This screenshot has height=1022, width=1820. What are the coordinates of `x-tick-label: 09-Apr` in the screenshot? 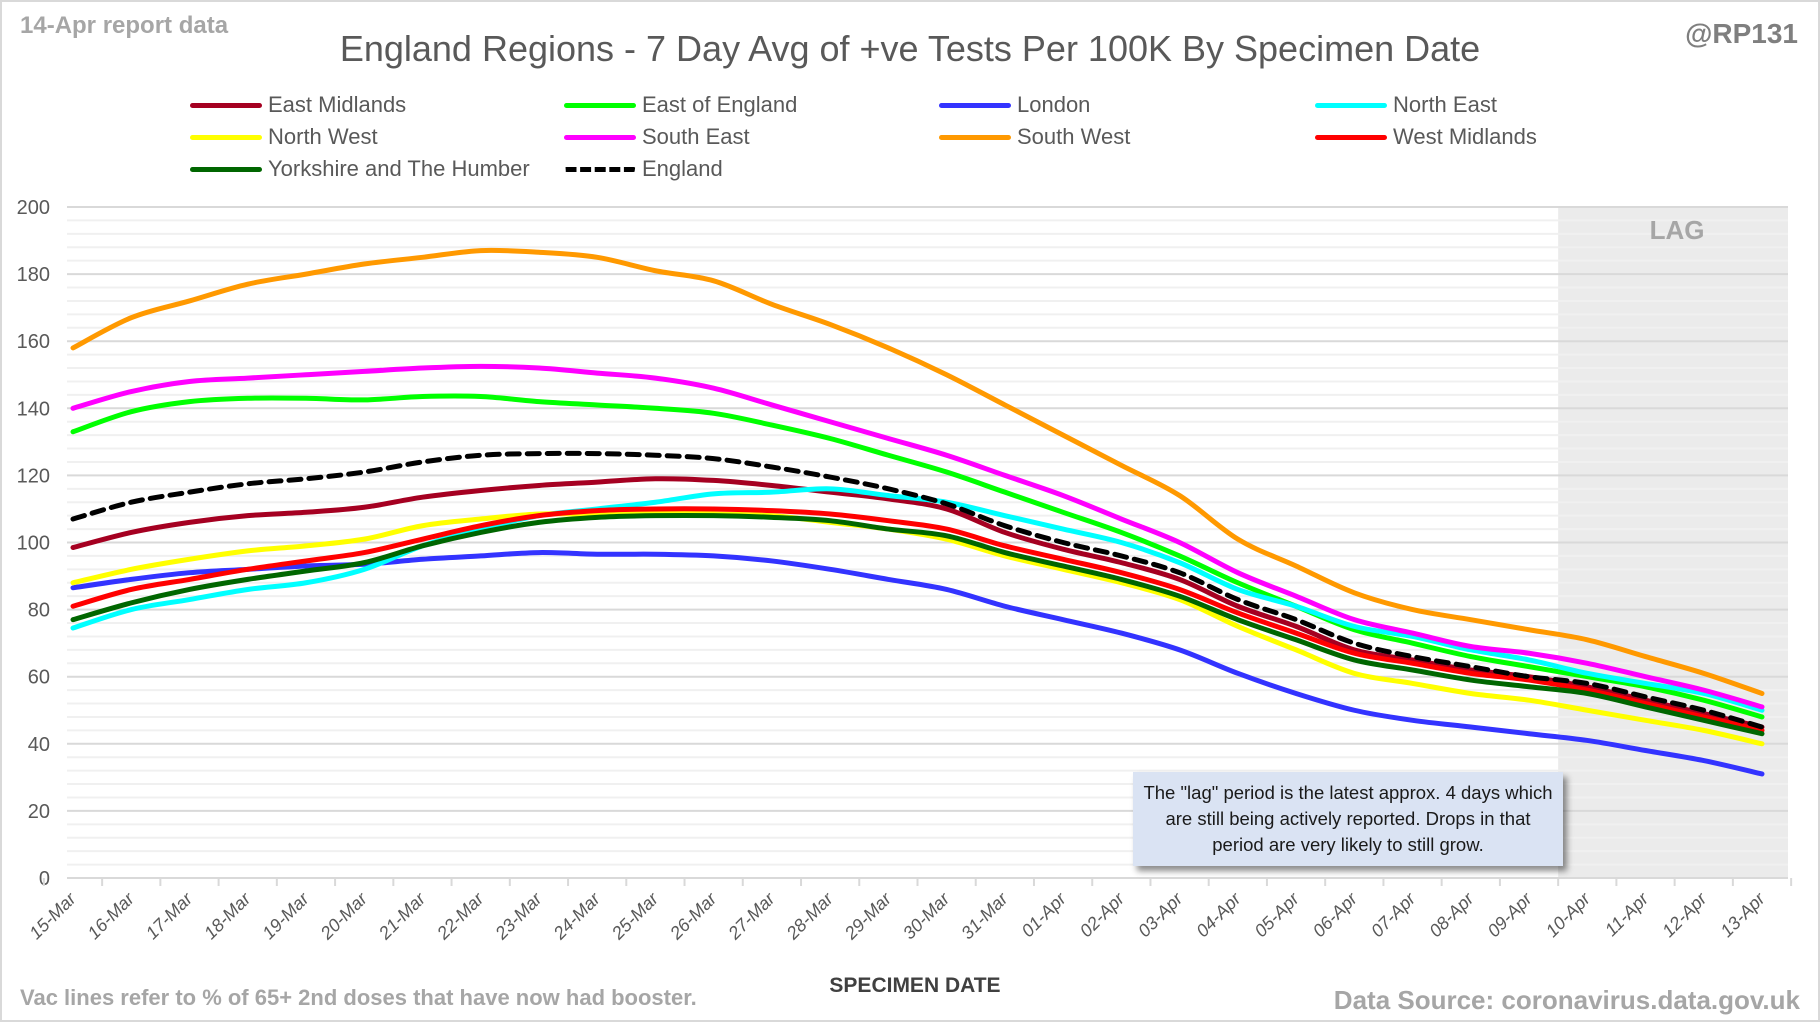 It's located at (1510, 914).